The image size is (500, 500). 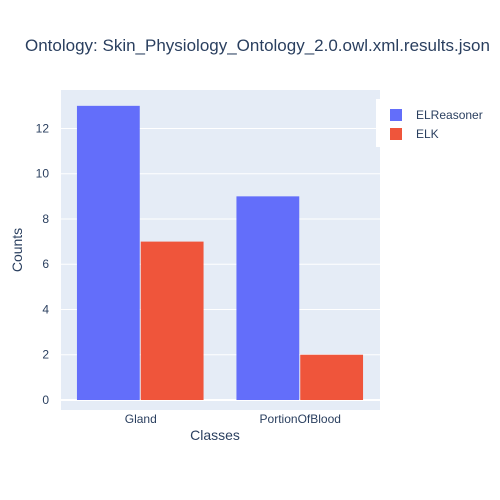 What do you see at coordinates (396, 115) in the screenshot?
I see `legend-swatch-elreasoner` at bounding box center [396, 115].